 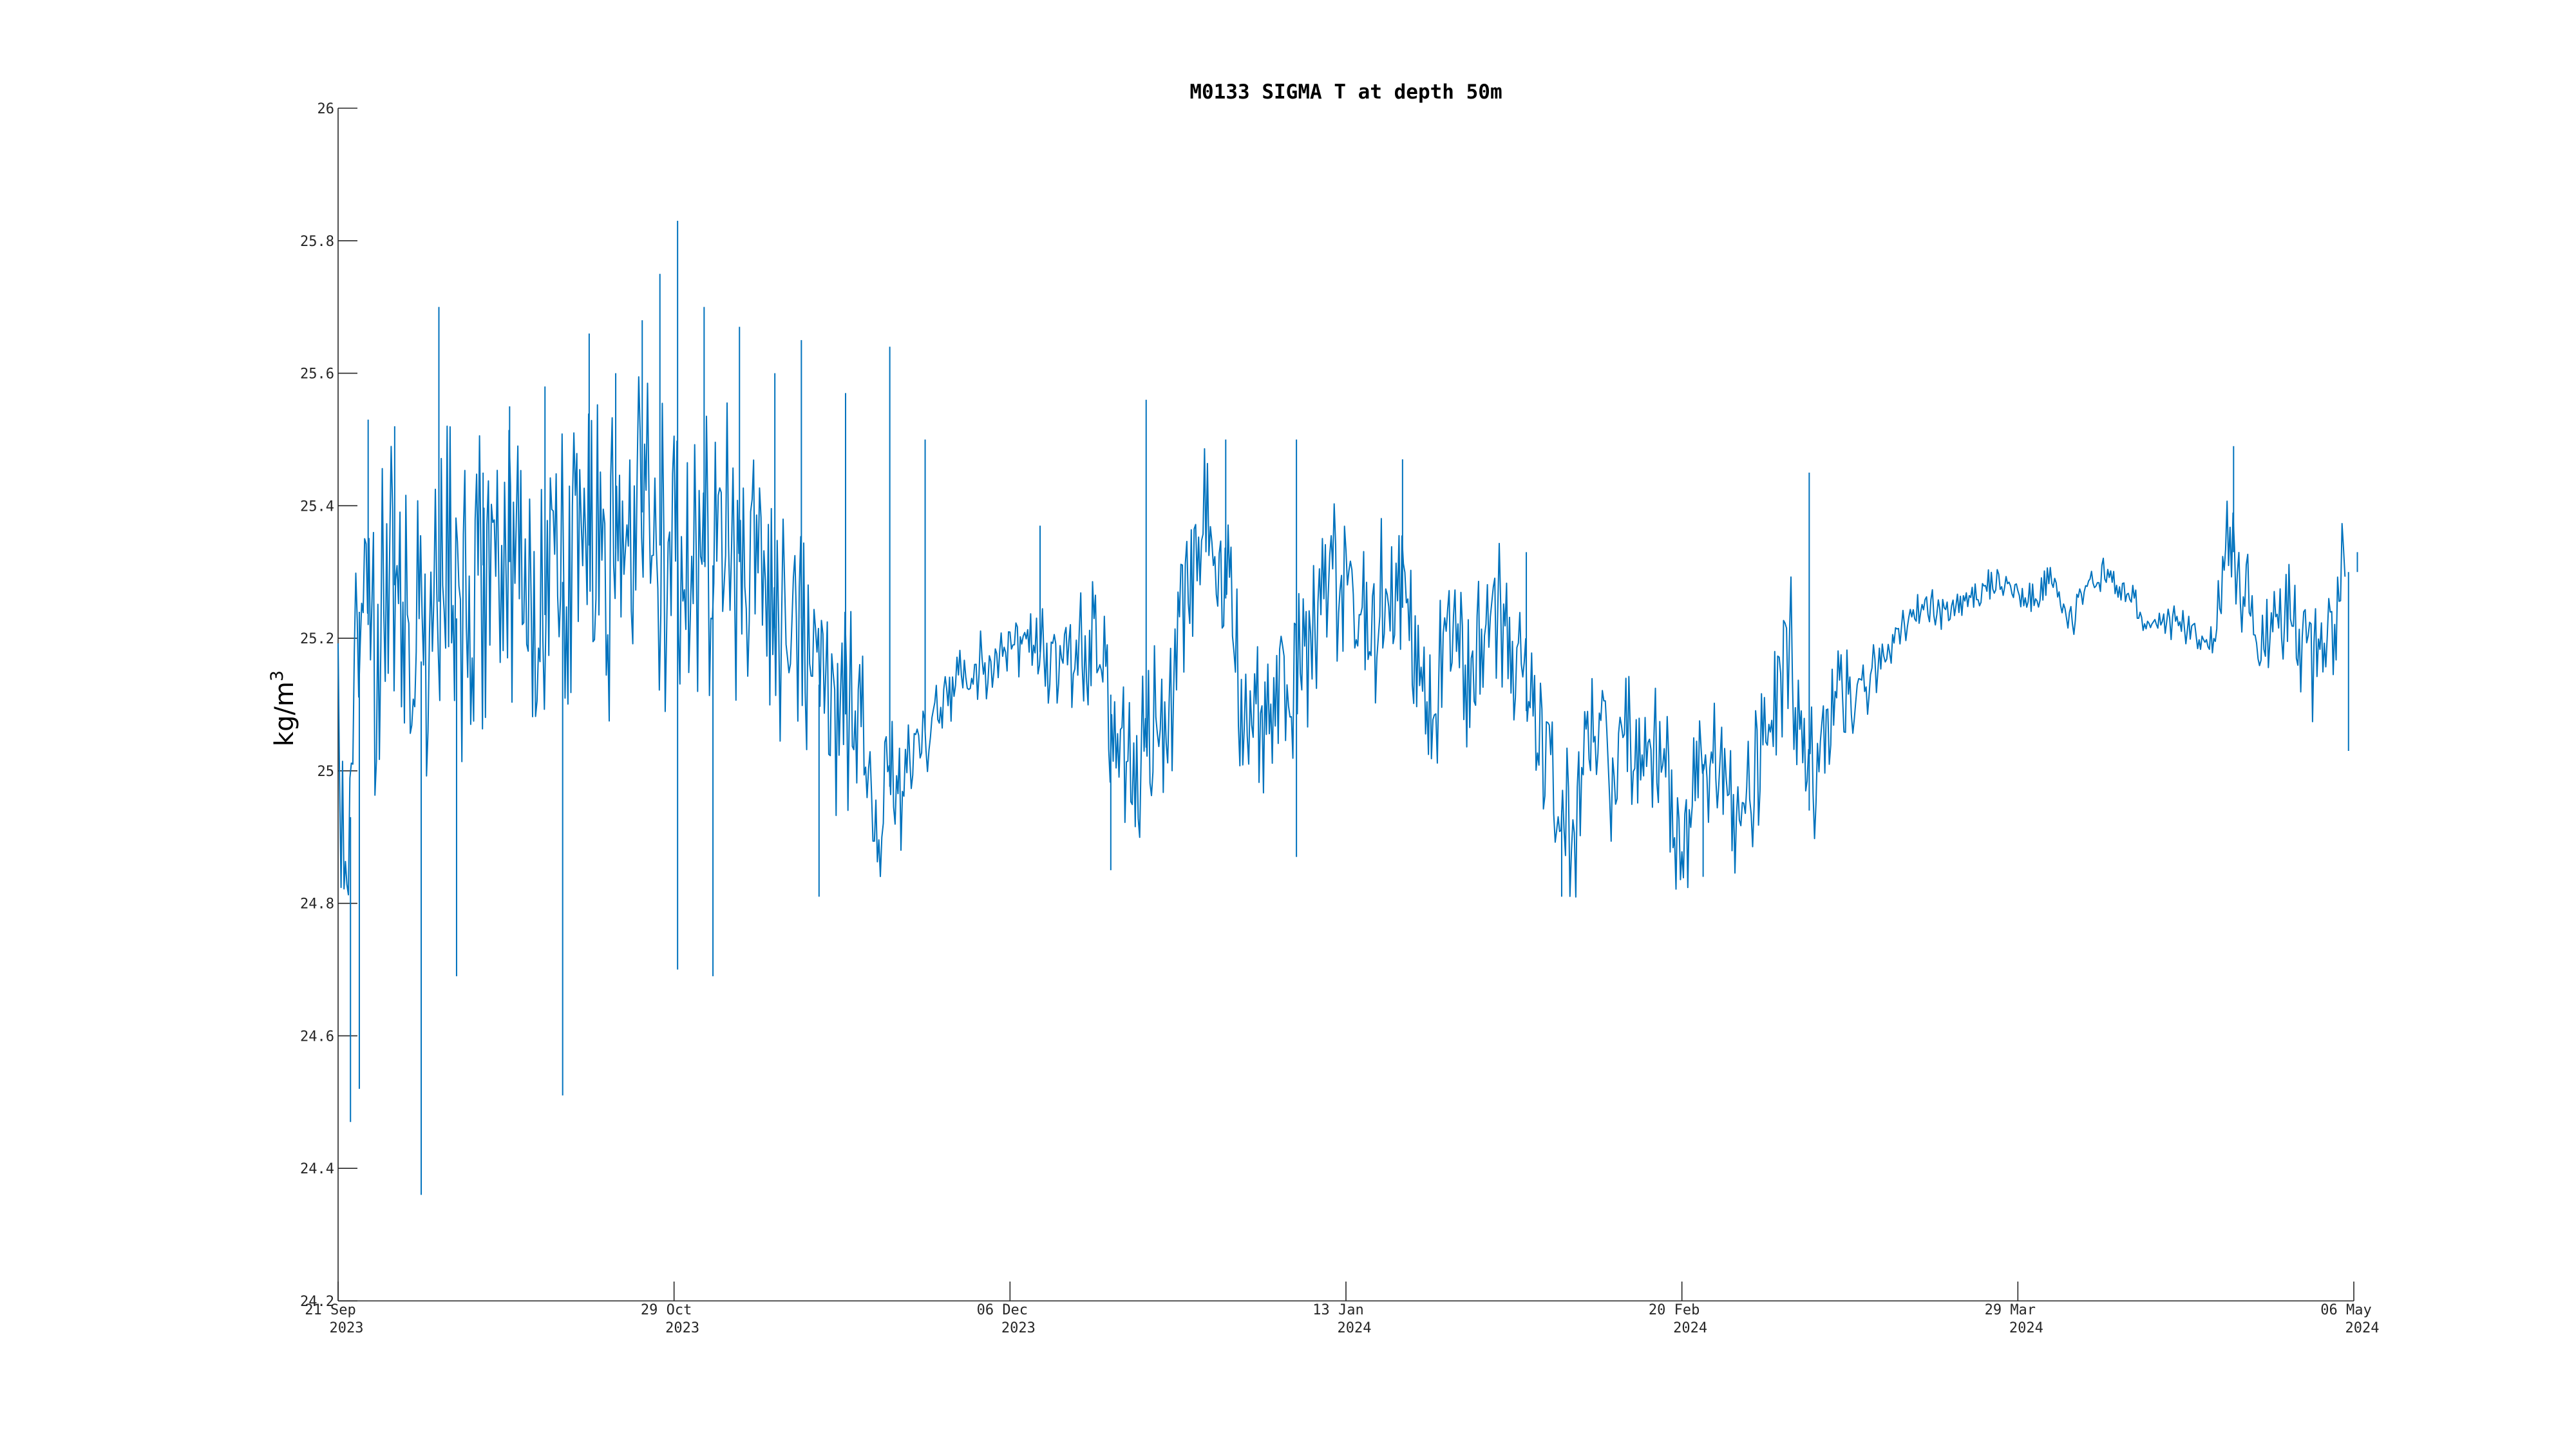 What do you see at coordinates (317, 639) in the screenshot?
I see `y-tick-label: 25.2` at bounding box center [317, 639].